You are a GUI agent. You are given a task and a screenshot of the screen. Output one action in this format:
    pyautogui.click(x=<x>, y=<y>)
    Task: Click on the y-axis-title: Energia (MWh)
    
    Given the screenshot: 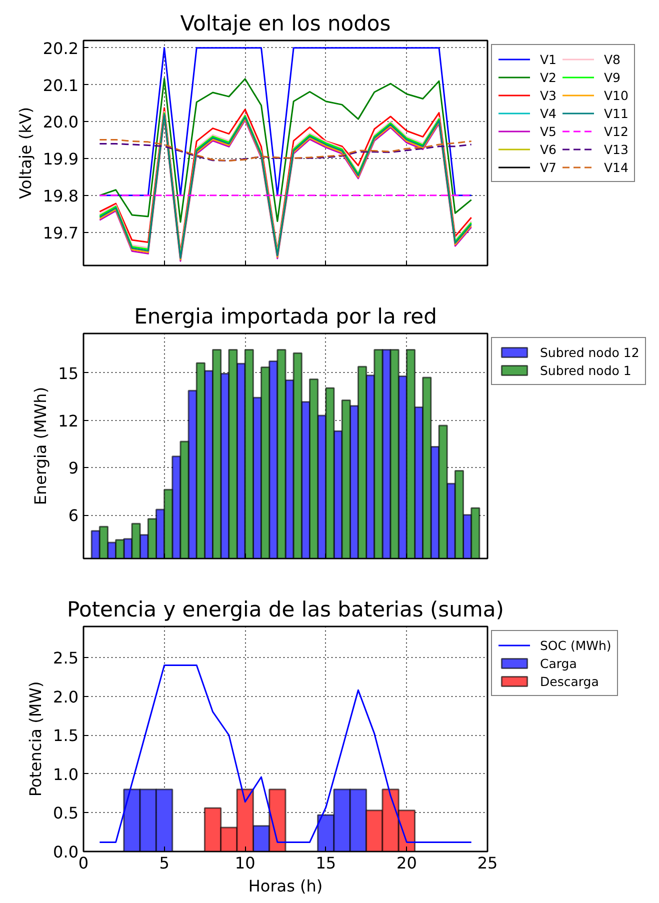 What is the action you would take?
    pyautogui.click(x=40, y=446)
    